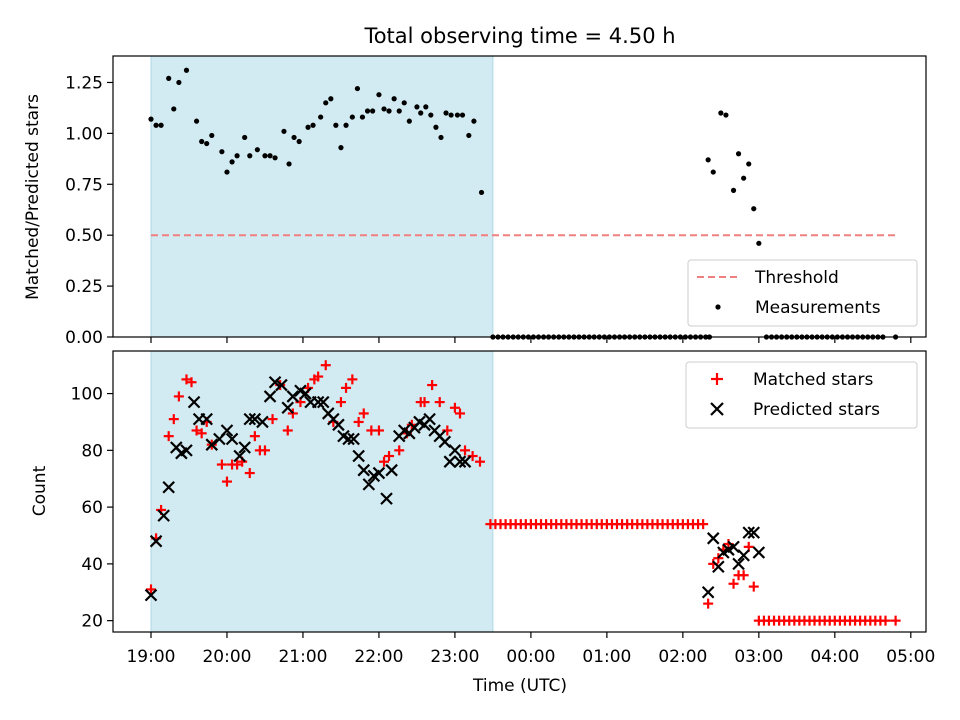 The image size is (960, 720). Describe the element at coordinates (84, 236) in the screenshot. I see `top-y-tick-label: 0.50` at that location.